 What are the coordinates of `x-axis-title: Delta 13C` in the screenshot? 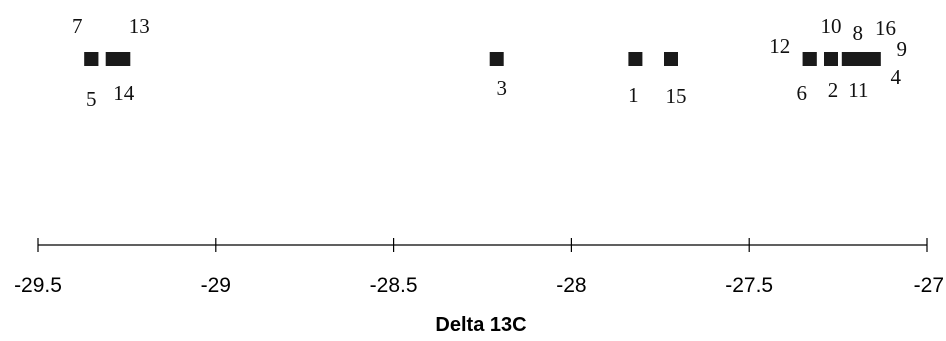 It's located at (480, 325).